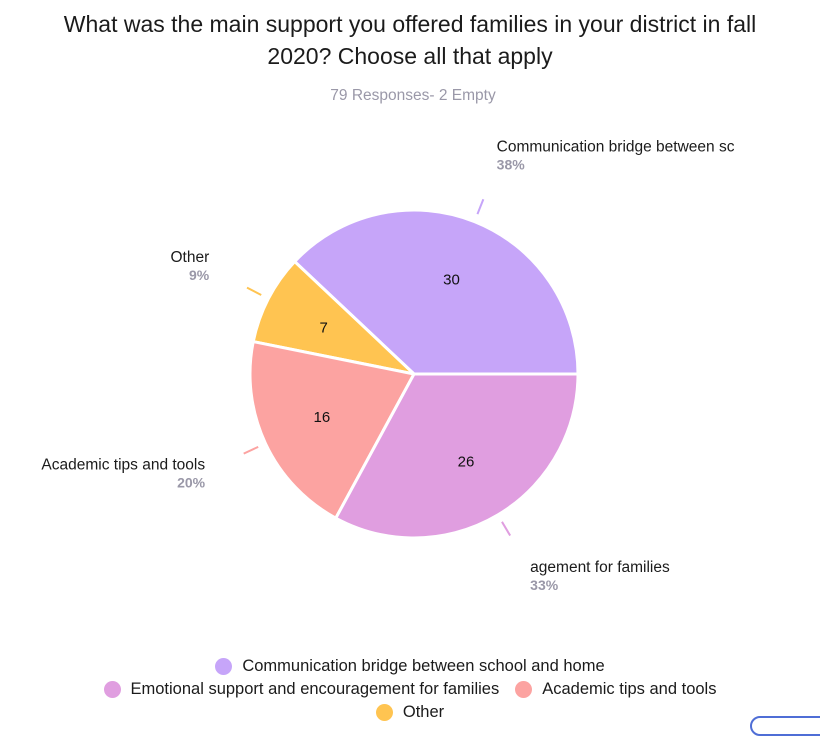  I want to click on callout-percent: 9%, so click(199, 275).